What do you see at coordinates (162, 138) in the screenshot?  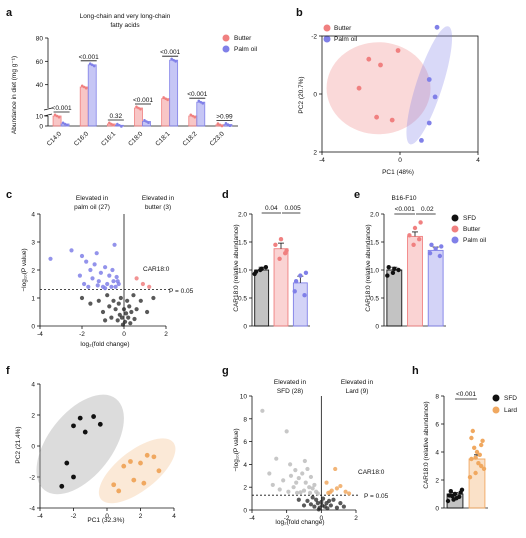 I see `x-tick-label: C18:1` at bounding box center [162, 138].